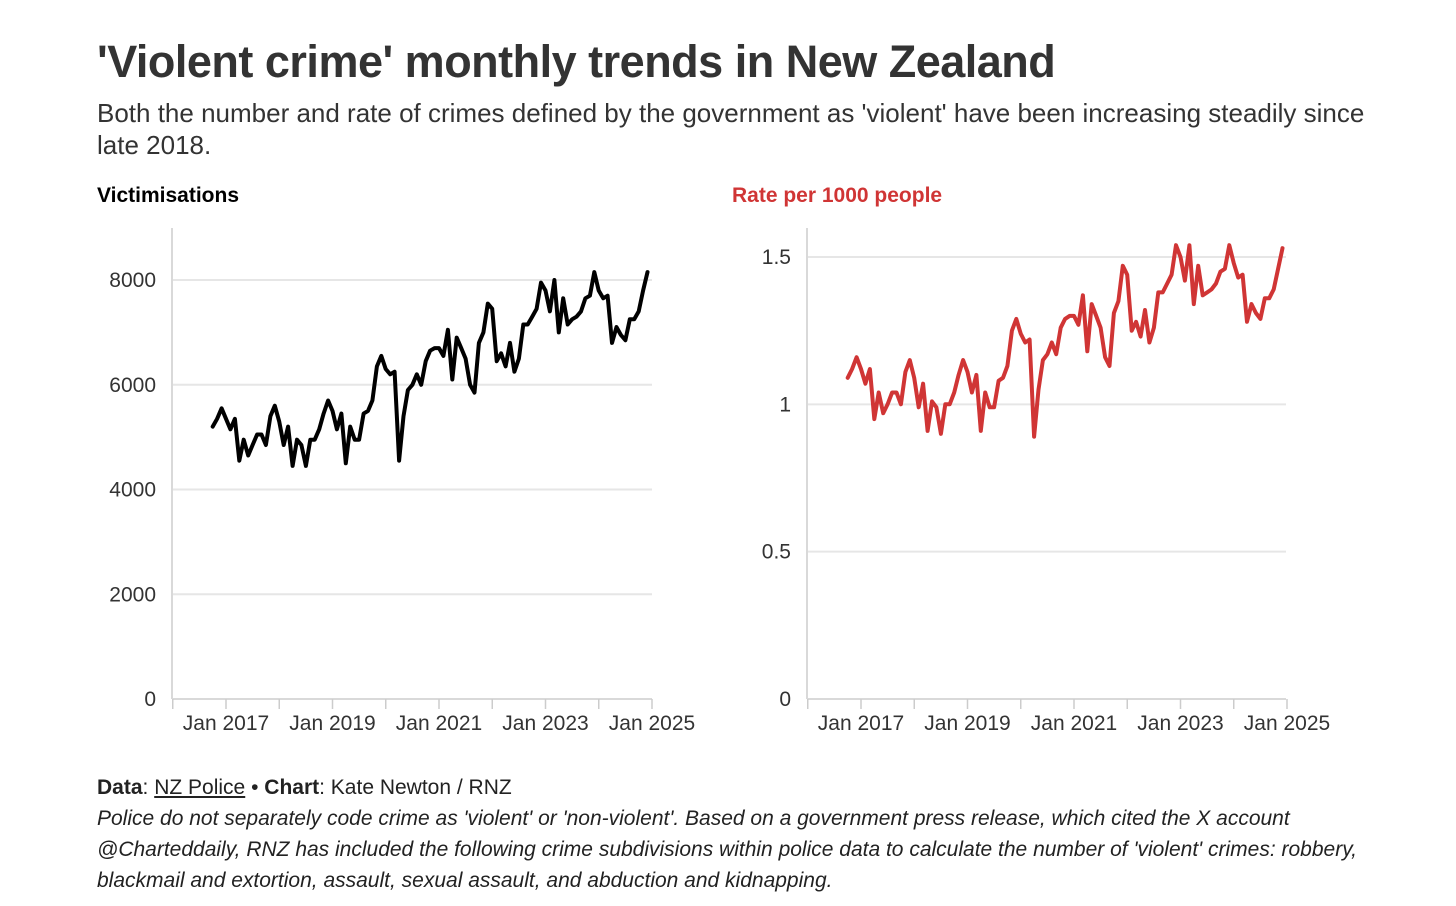 The image size is (1456, 906). What do you see at coordinates (332, 723) in the screenshot?
I see `victimisations-xtick-label: Jan 2019` at bounding box center [332, 723].